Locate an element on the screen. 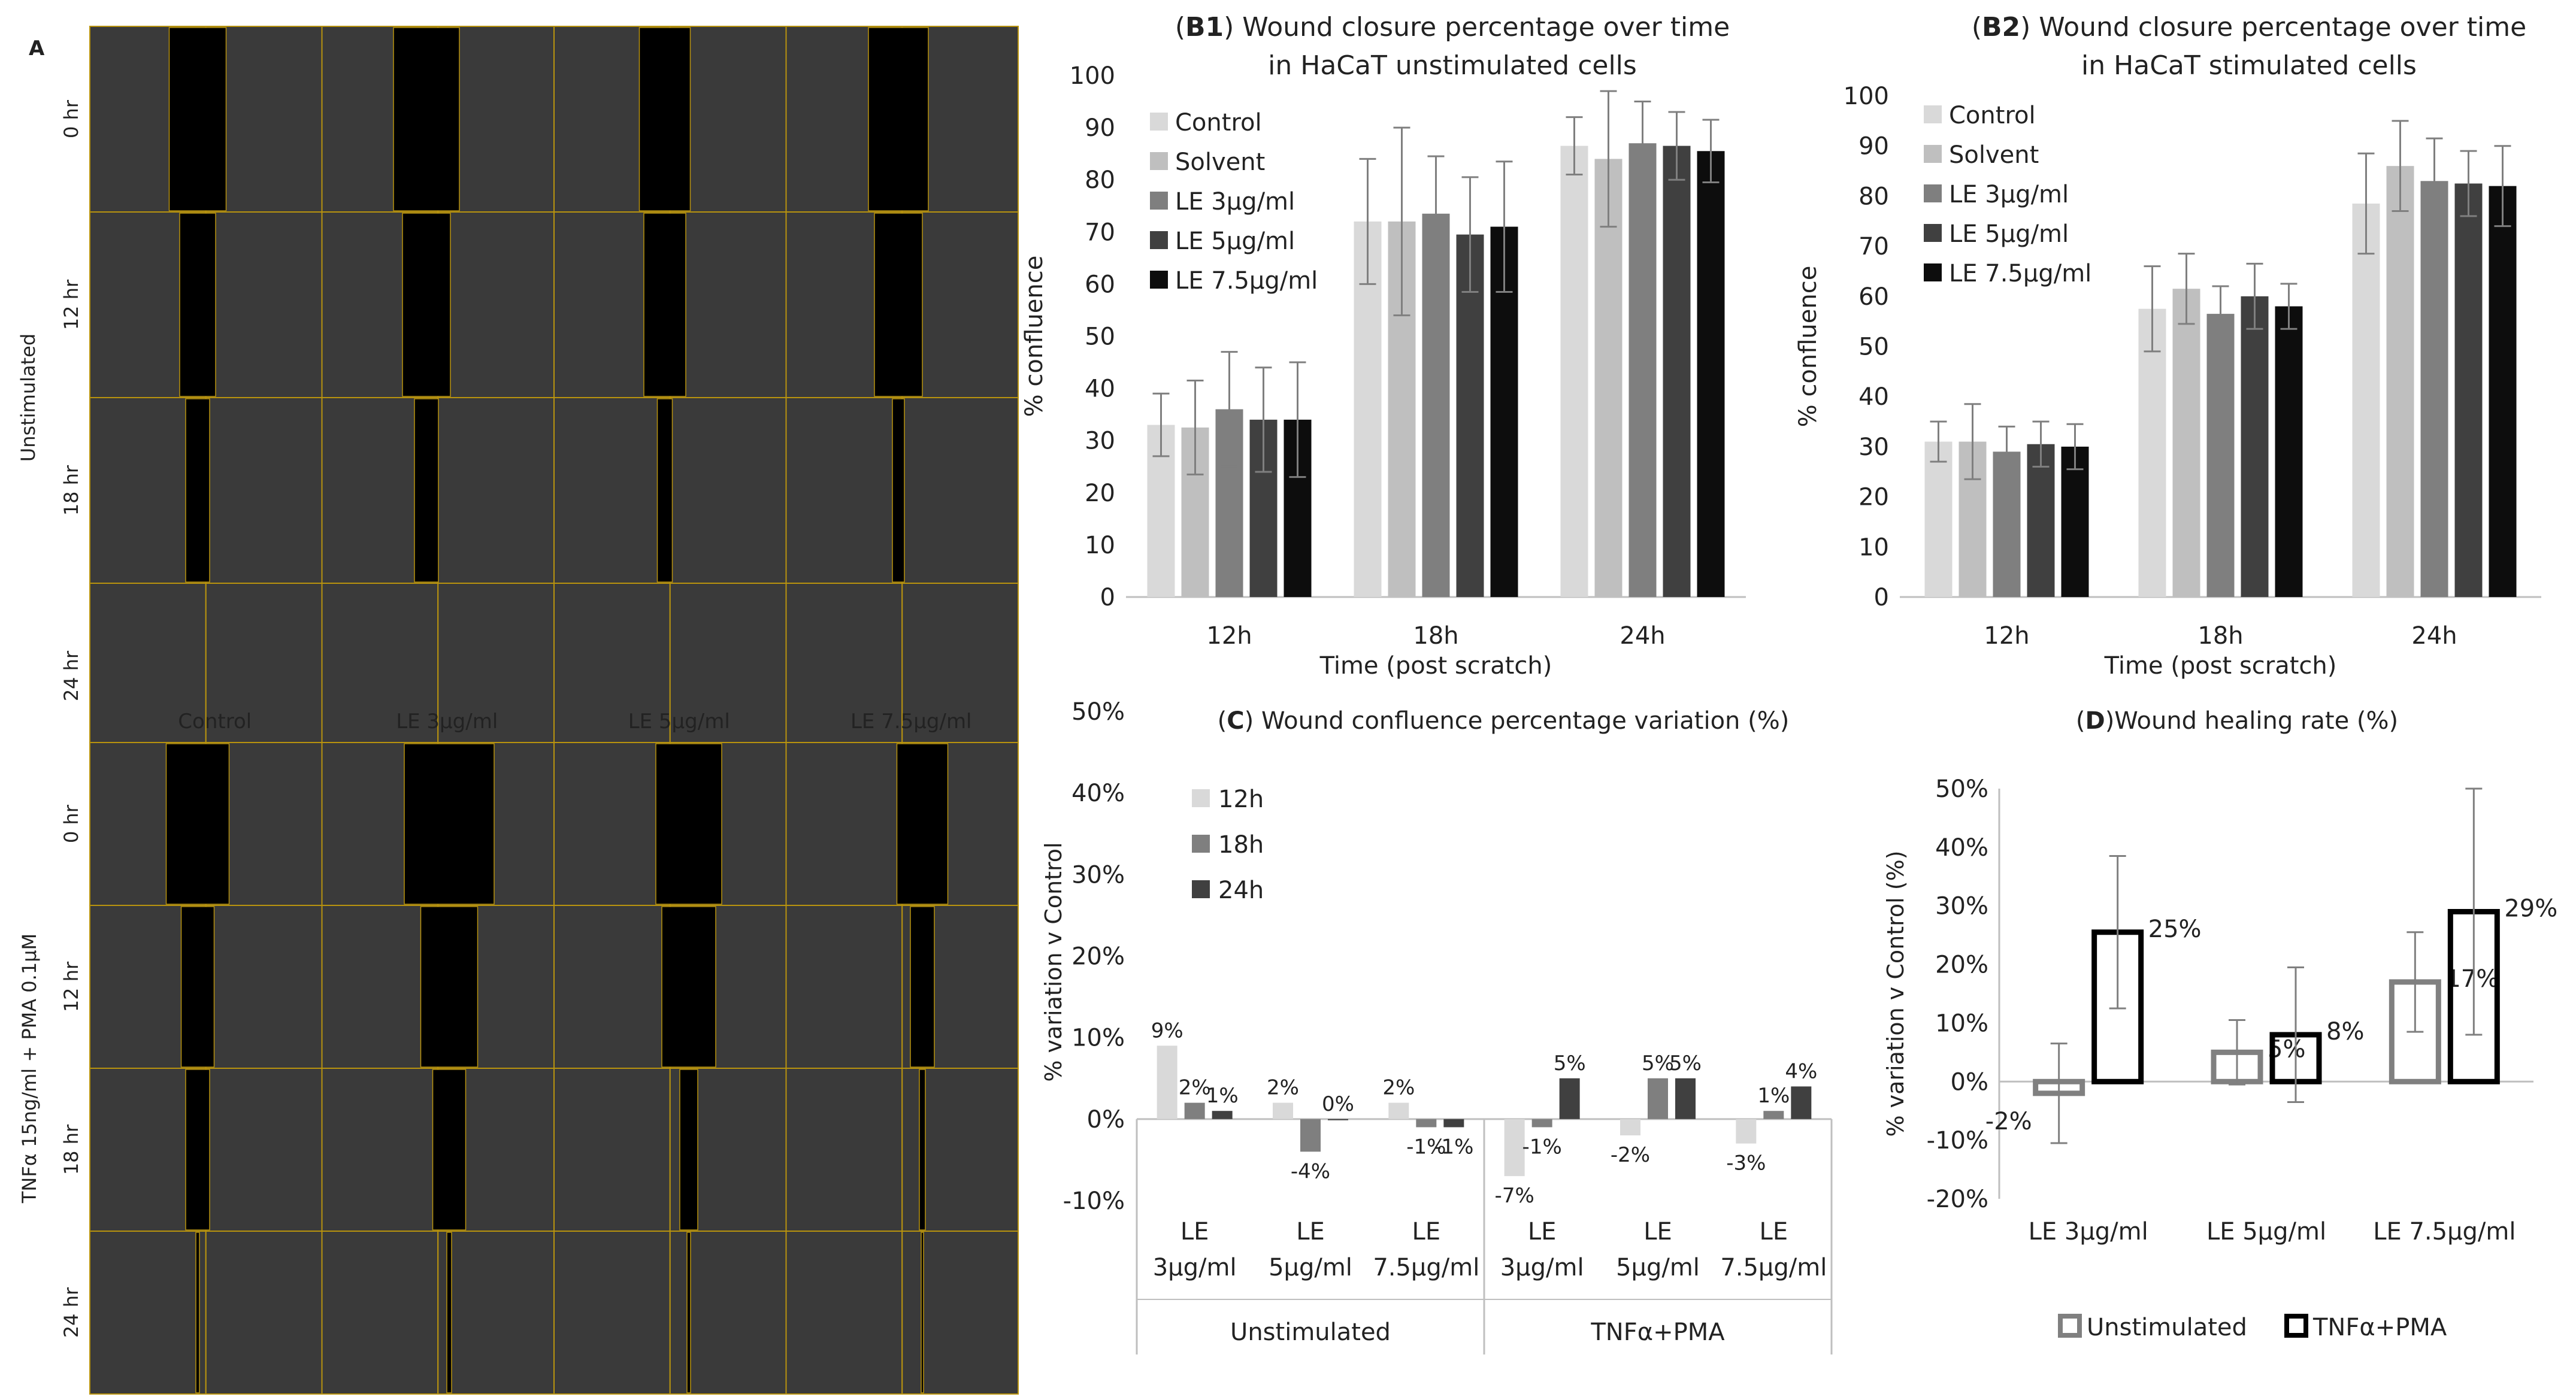 Image resolution: width=2576 pixels, height=1400 pixels. data-label: 1% is located at coordinates (1222, 1096).